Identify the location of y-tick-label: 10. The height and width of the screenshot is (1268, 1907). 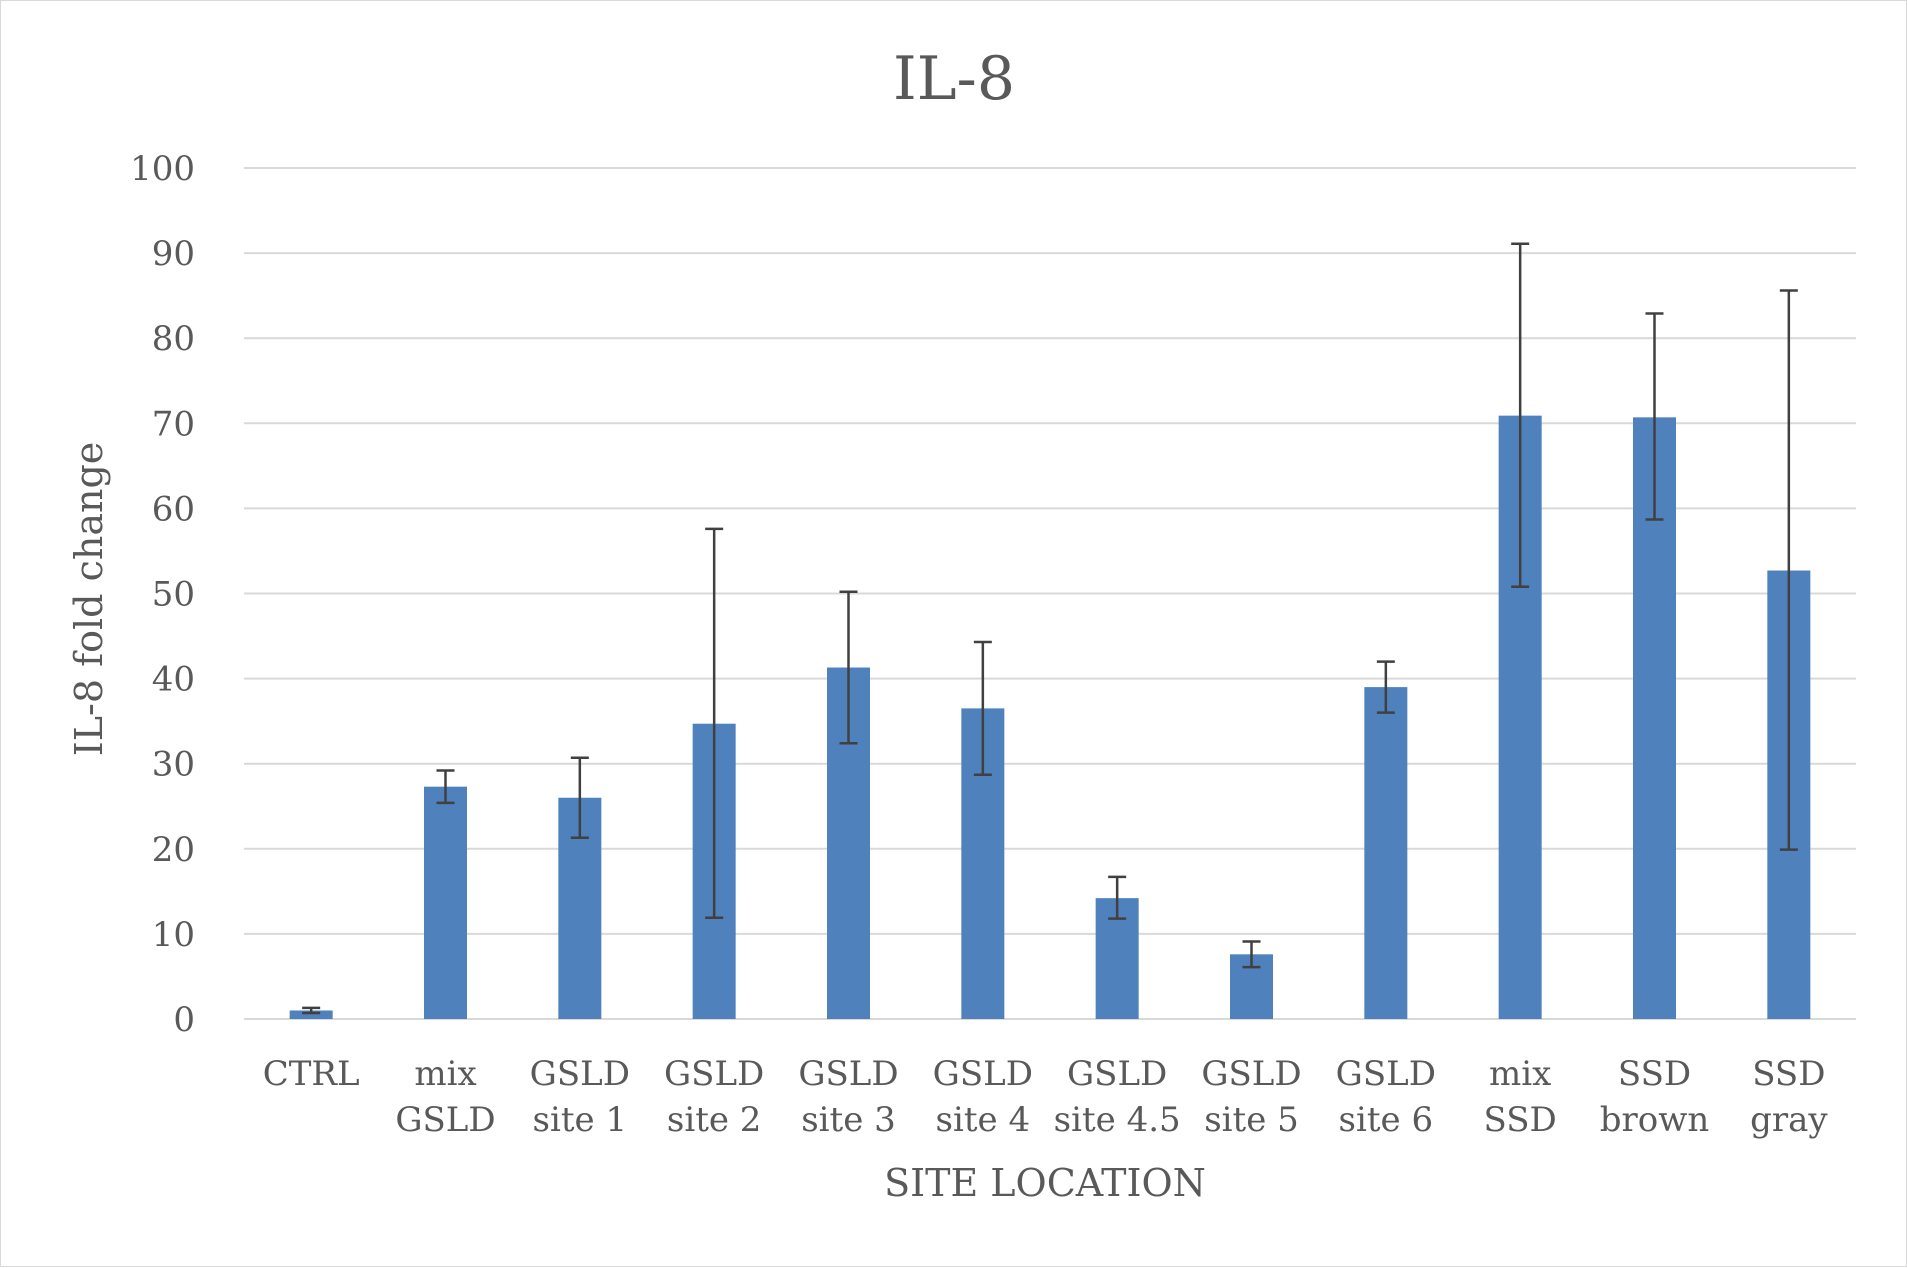
(173, 935).